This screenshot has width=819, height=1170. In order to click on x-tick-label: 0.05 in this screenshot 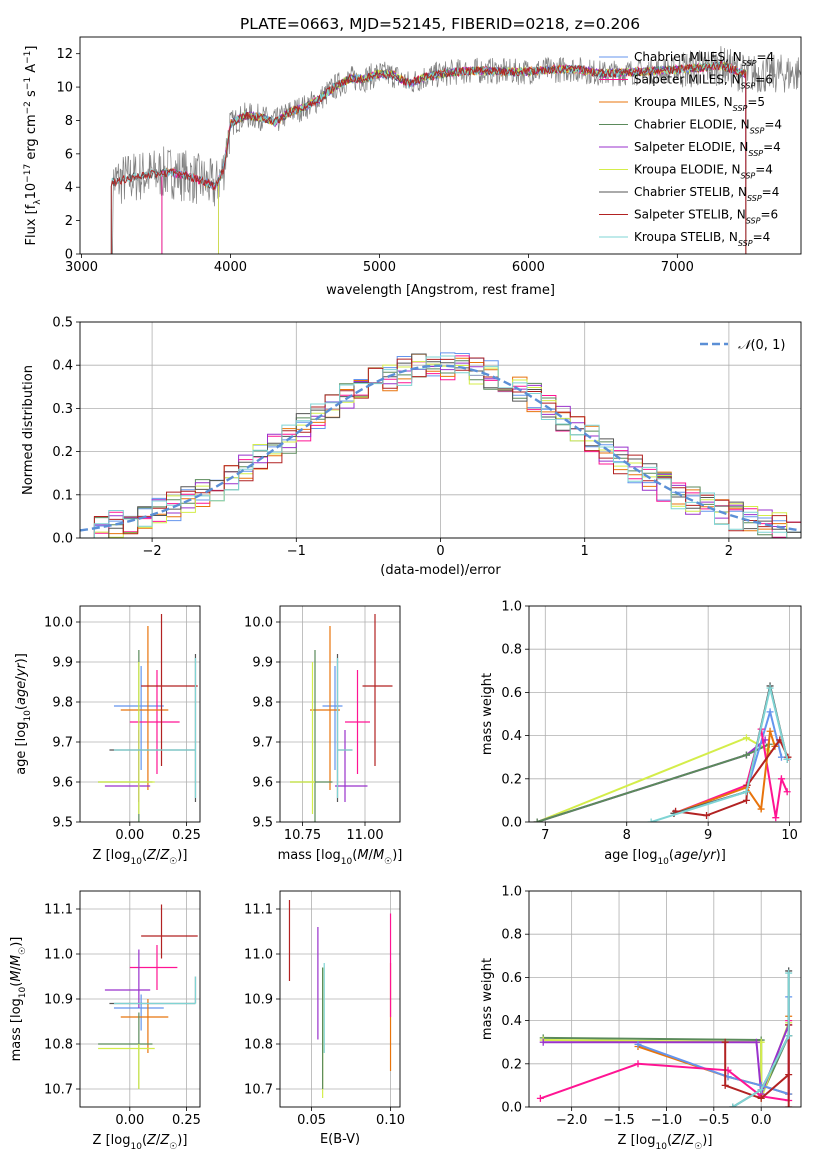, I will do `click(311, 1120)`.